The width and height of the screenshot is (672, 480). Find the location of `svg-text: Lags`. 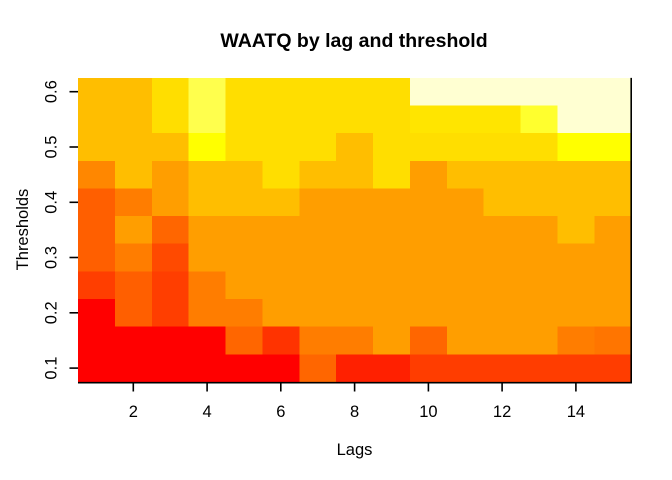

svg-text: Lags is located at coordinates (355, 450).